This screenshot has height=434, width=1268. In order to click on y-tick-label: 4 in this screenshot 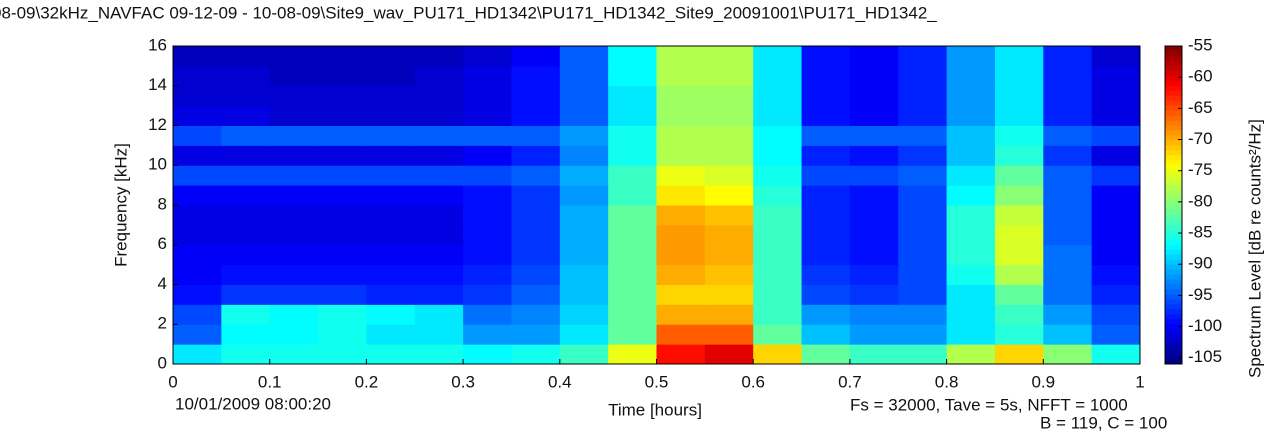, I will do `click(162, 283)`.